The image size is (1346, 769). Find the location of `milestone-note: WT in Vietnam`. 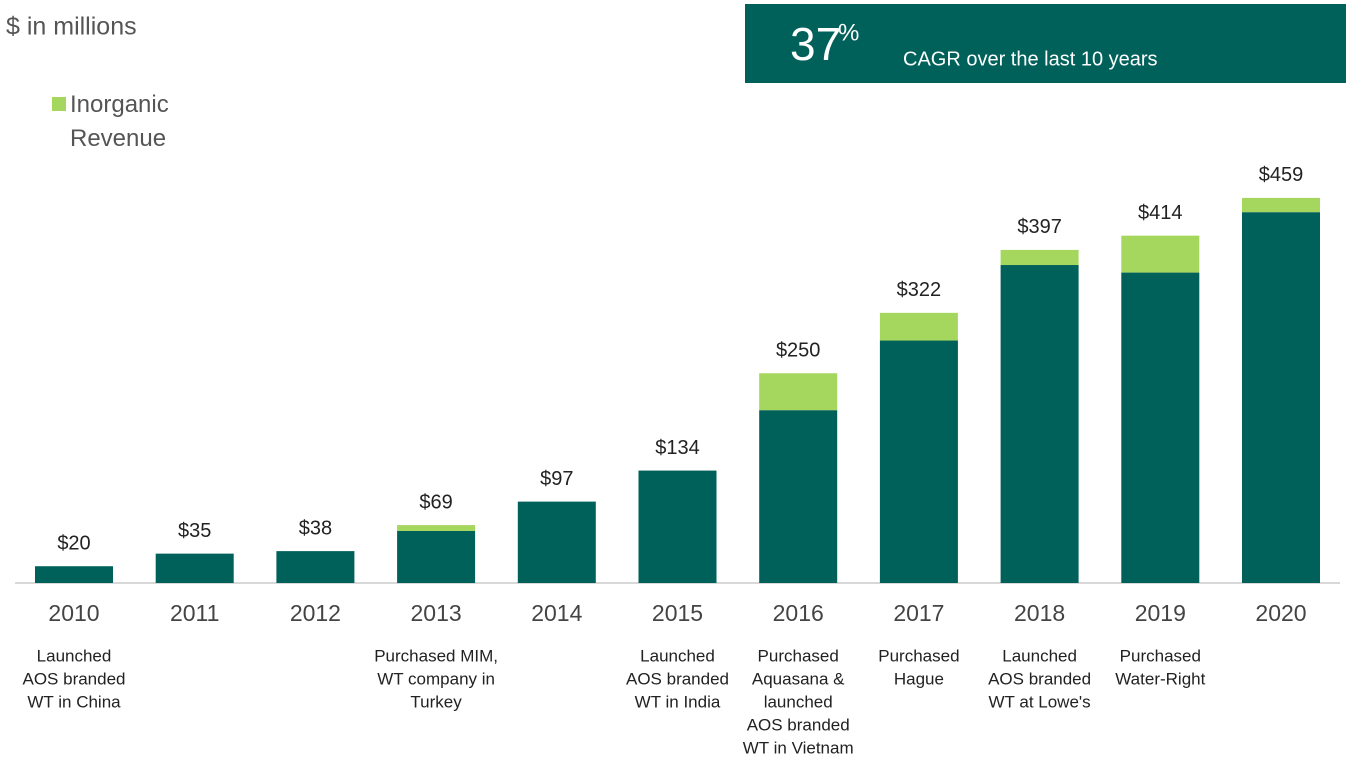

milestone-note: WT in Vietnam is located at coordinates (798, 747).